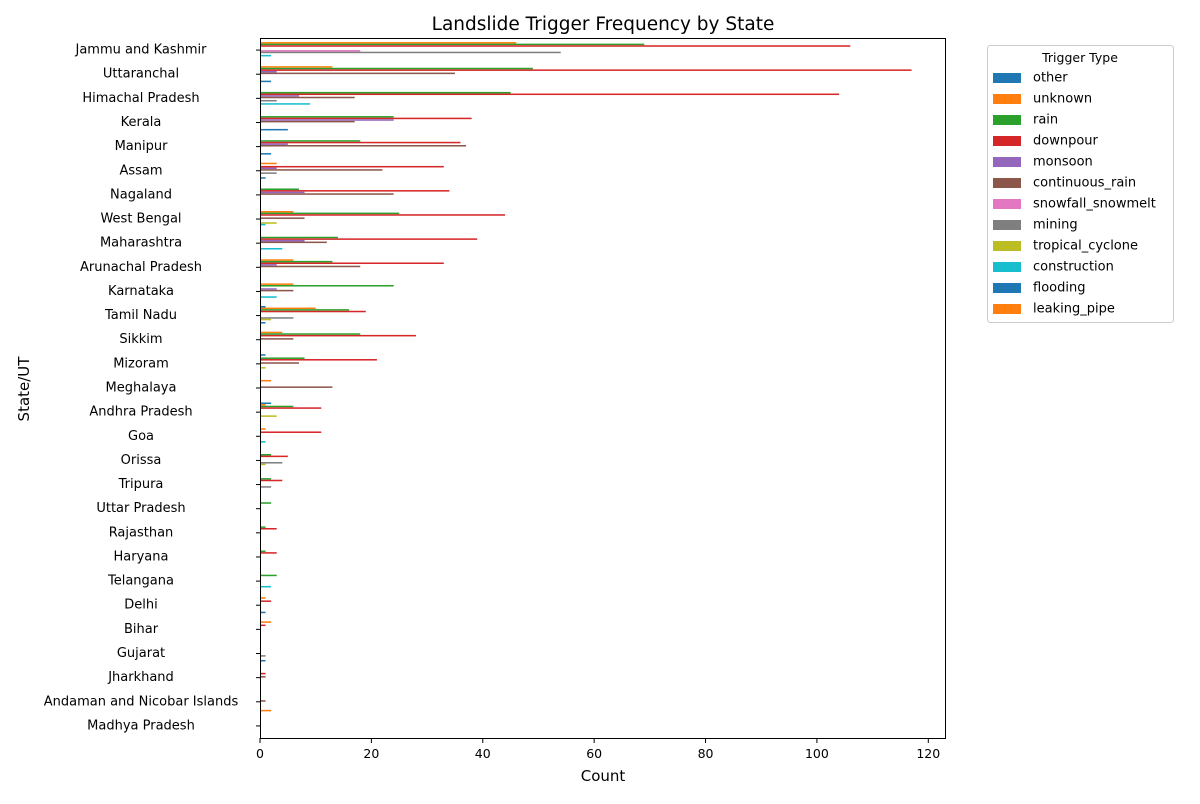 This screenshot has height=804, width=1200. I want to click on bar-rain-jammu-and-kashmir, so click(452, 44).